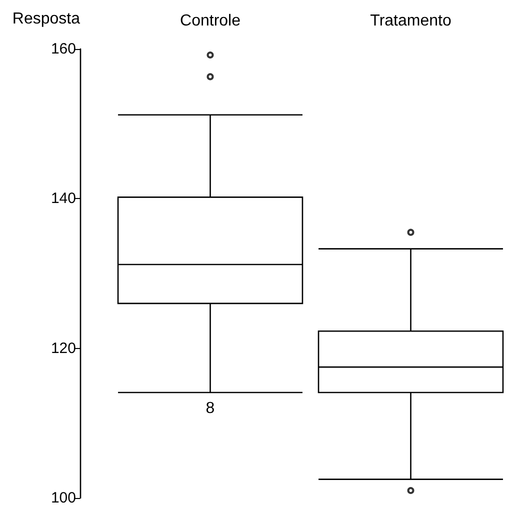 This screenshot has width=511, height=506. I want to click on y-axis-title: Resposta, so click(46, 19).